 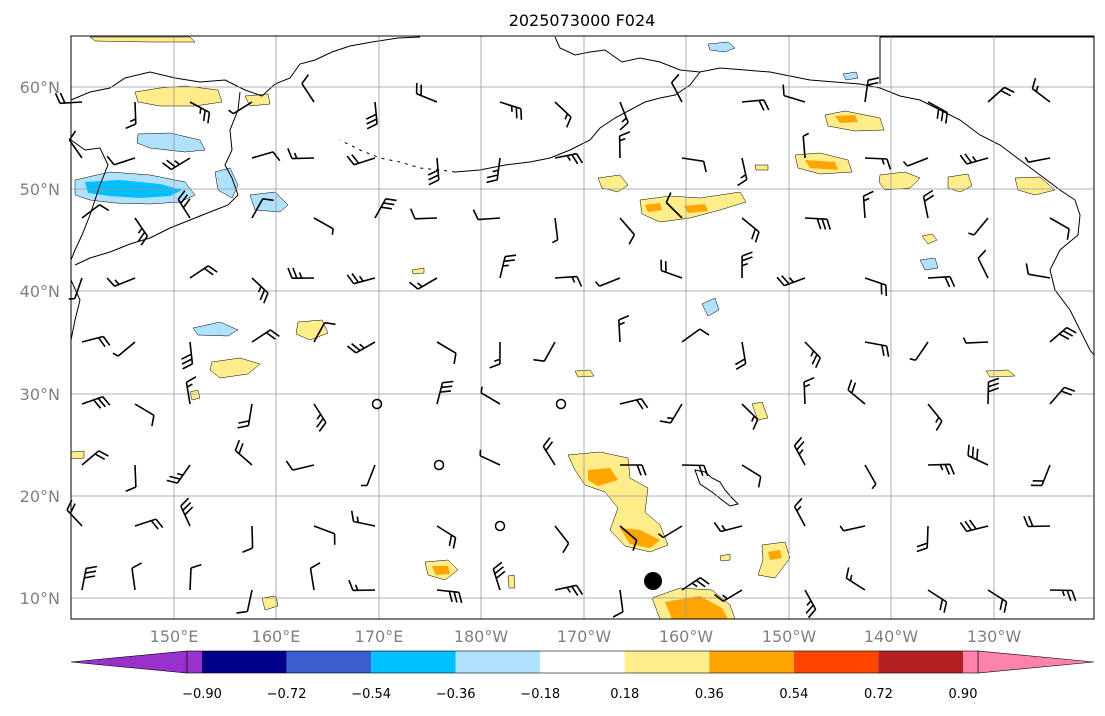 I want to click on colorbar-tick-label: −0.90, so click(x=202, y=694).